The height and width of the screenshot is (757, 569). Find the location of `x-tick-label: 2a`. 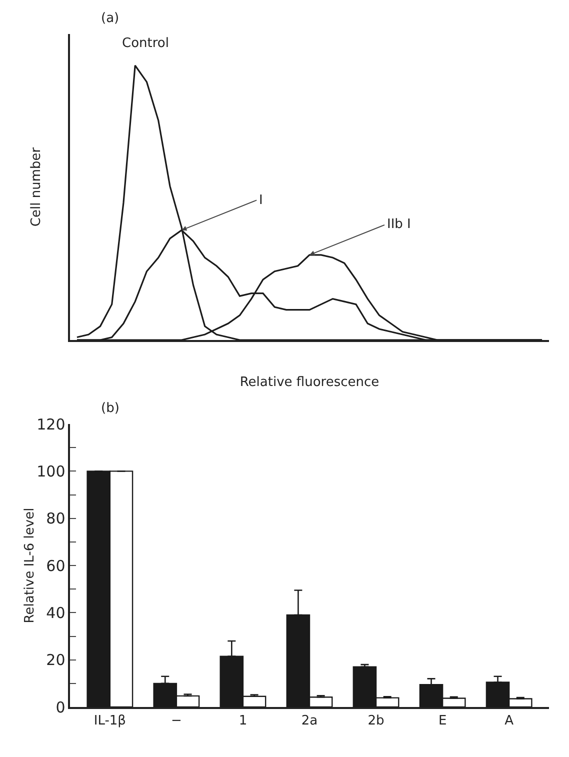

x-tick-label: 2a is located at coordinates (309, 720).